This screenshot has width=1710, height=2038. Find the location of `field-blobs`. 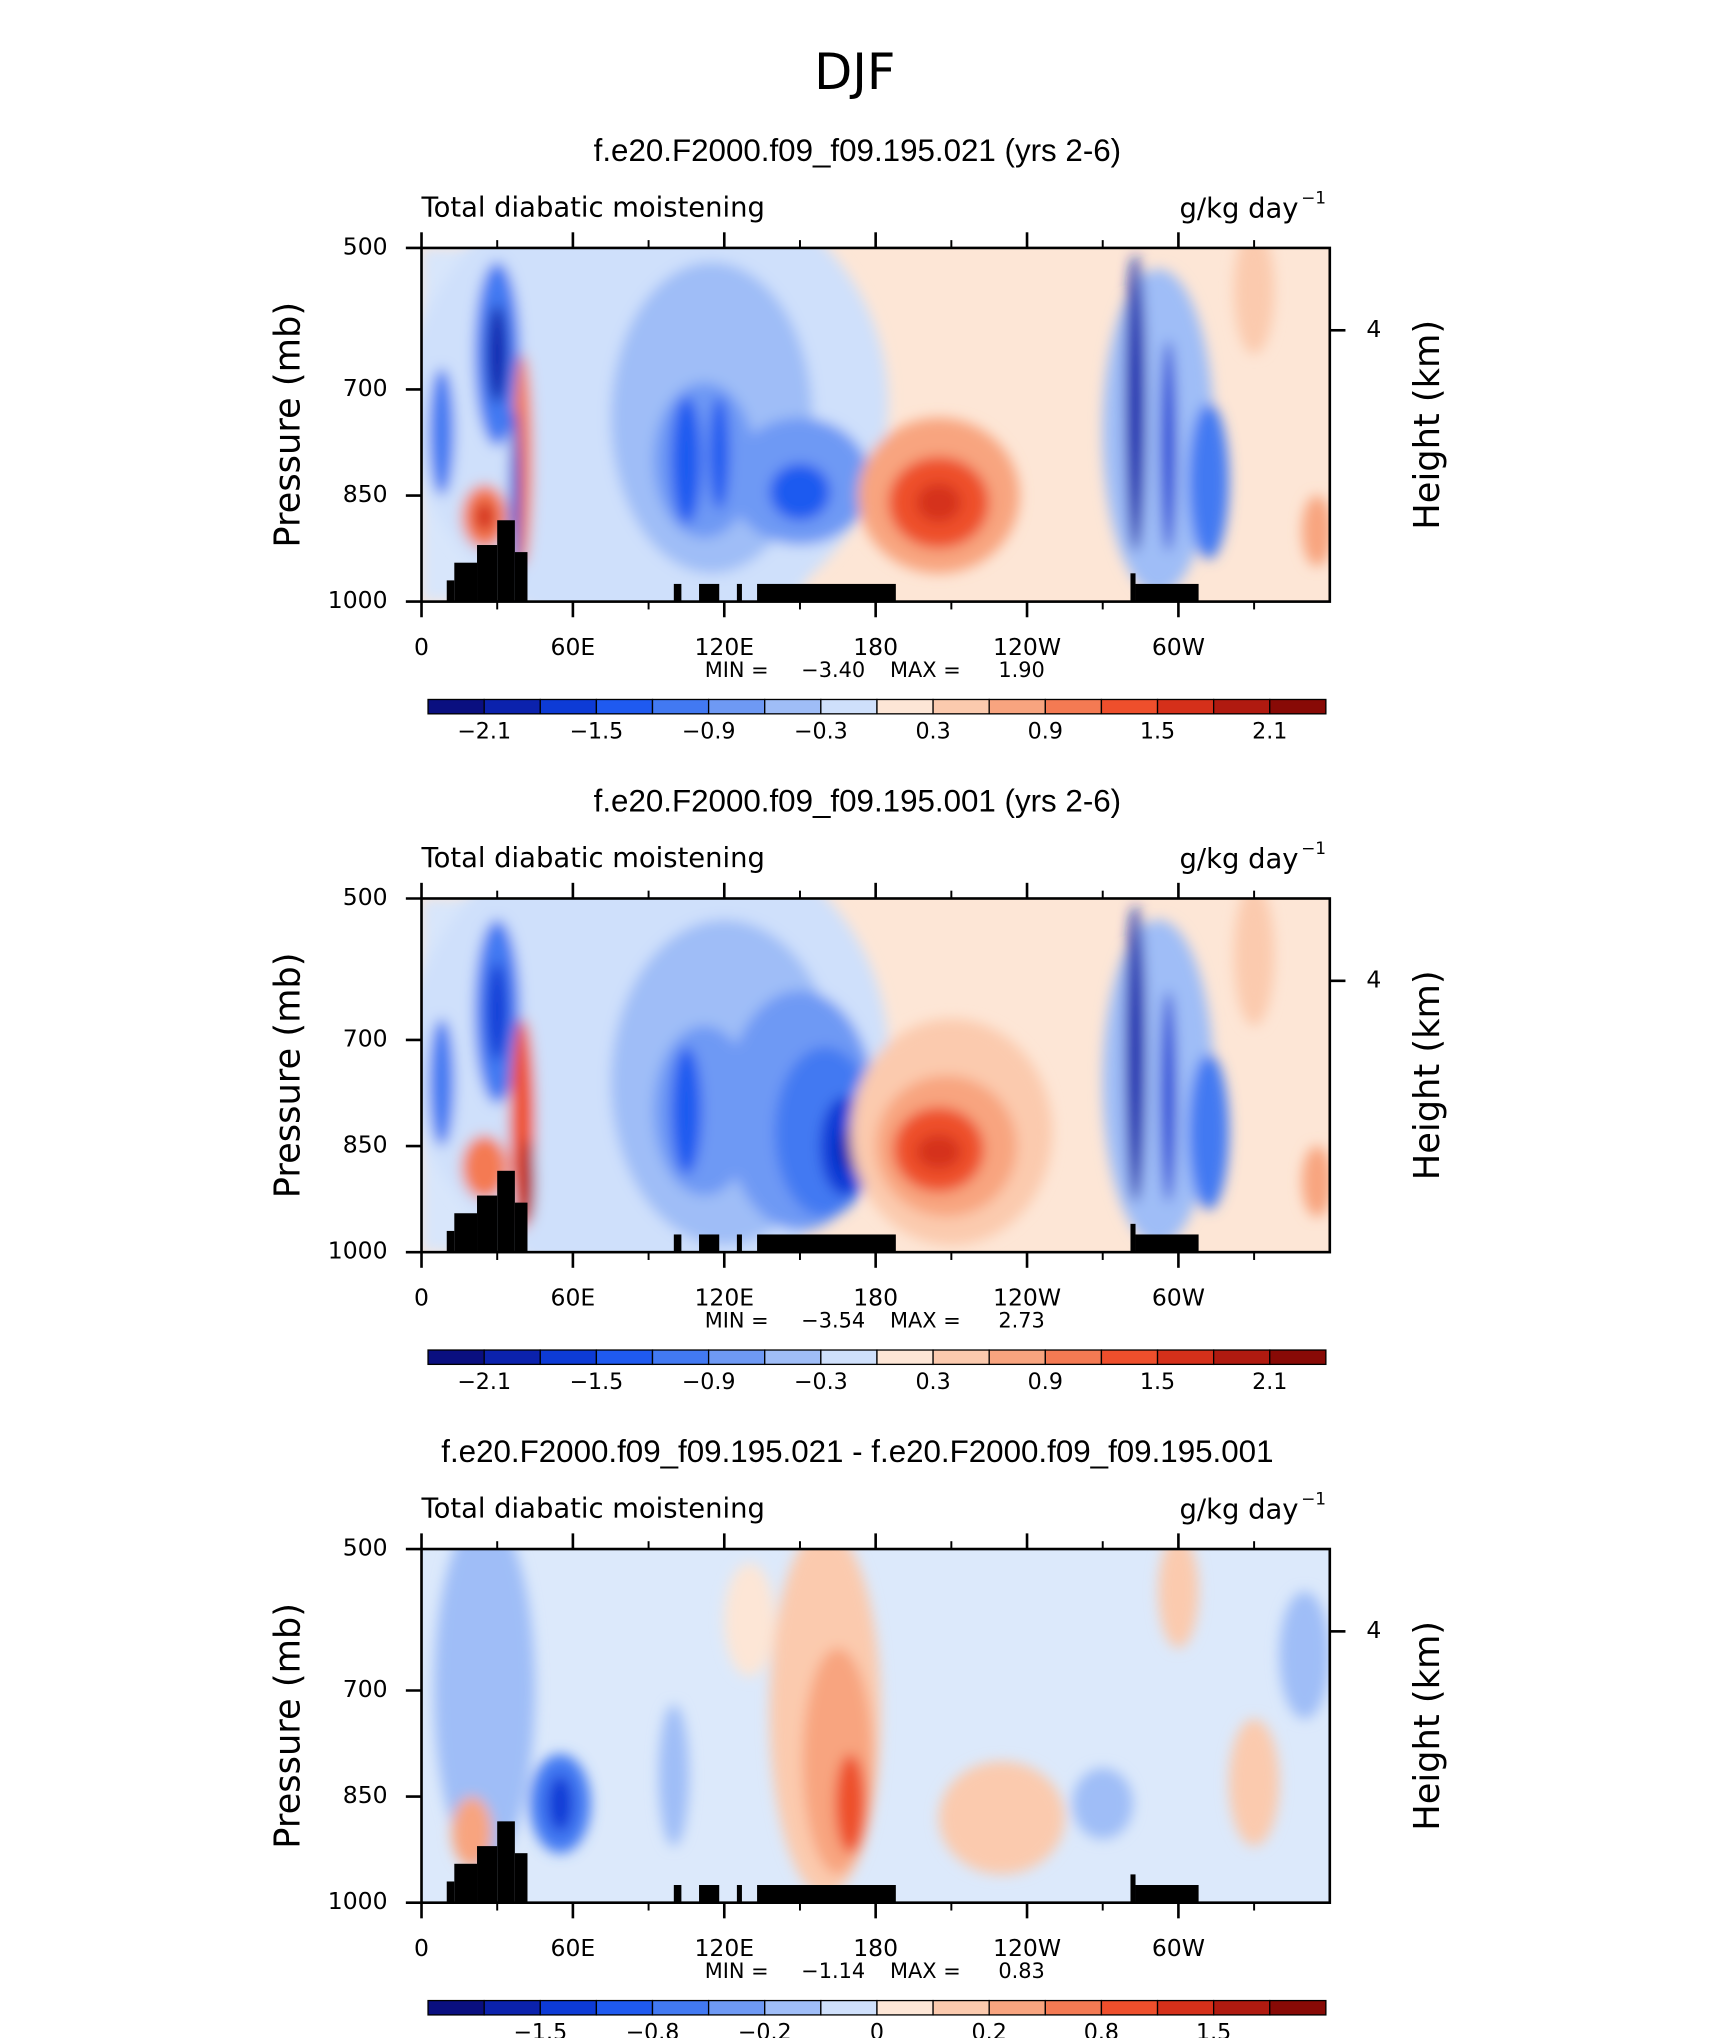

field-blobs is located at coordinates (882, 1722).